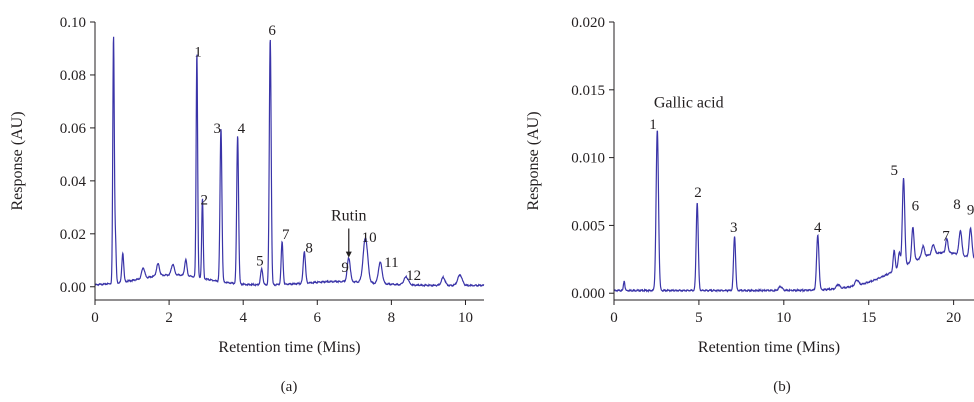 The image size is (974, 402). What do you see at coordinates (349, 216) in the screenshot?
I see `compound-label: Rutin` at bounding box center [349, 216].